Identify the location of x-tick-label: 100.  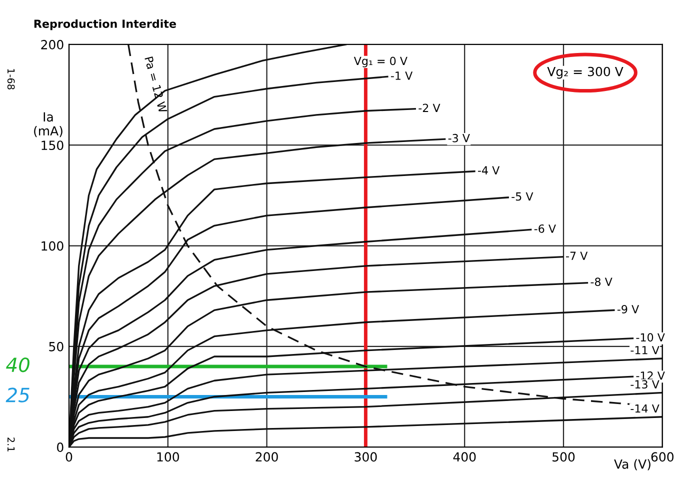
(168, 457).